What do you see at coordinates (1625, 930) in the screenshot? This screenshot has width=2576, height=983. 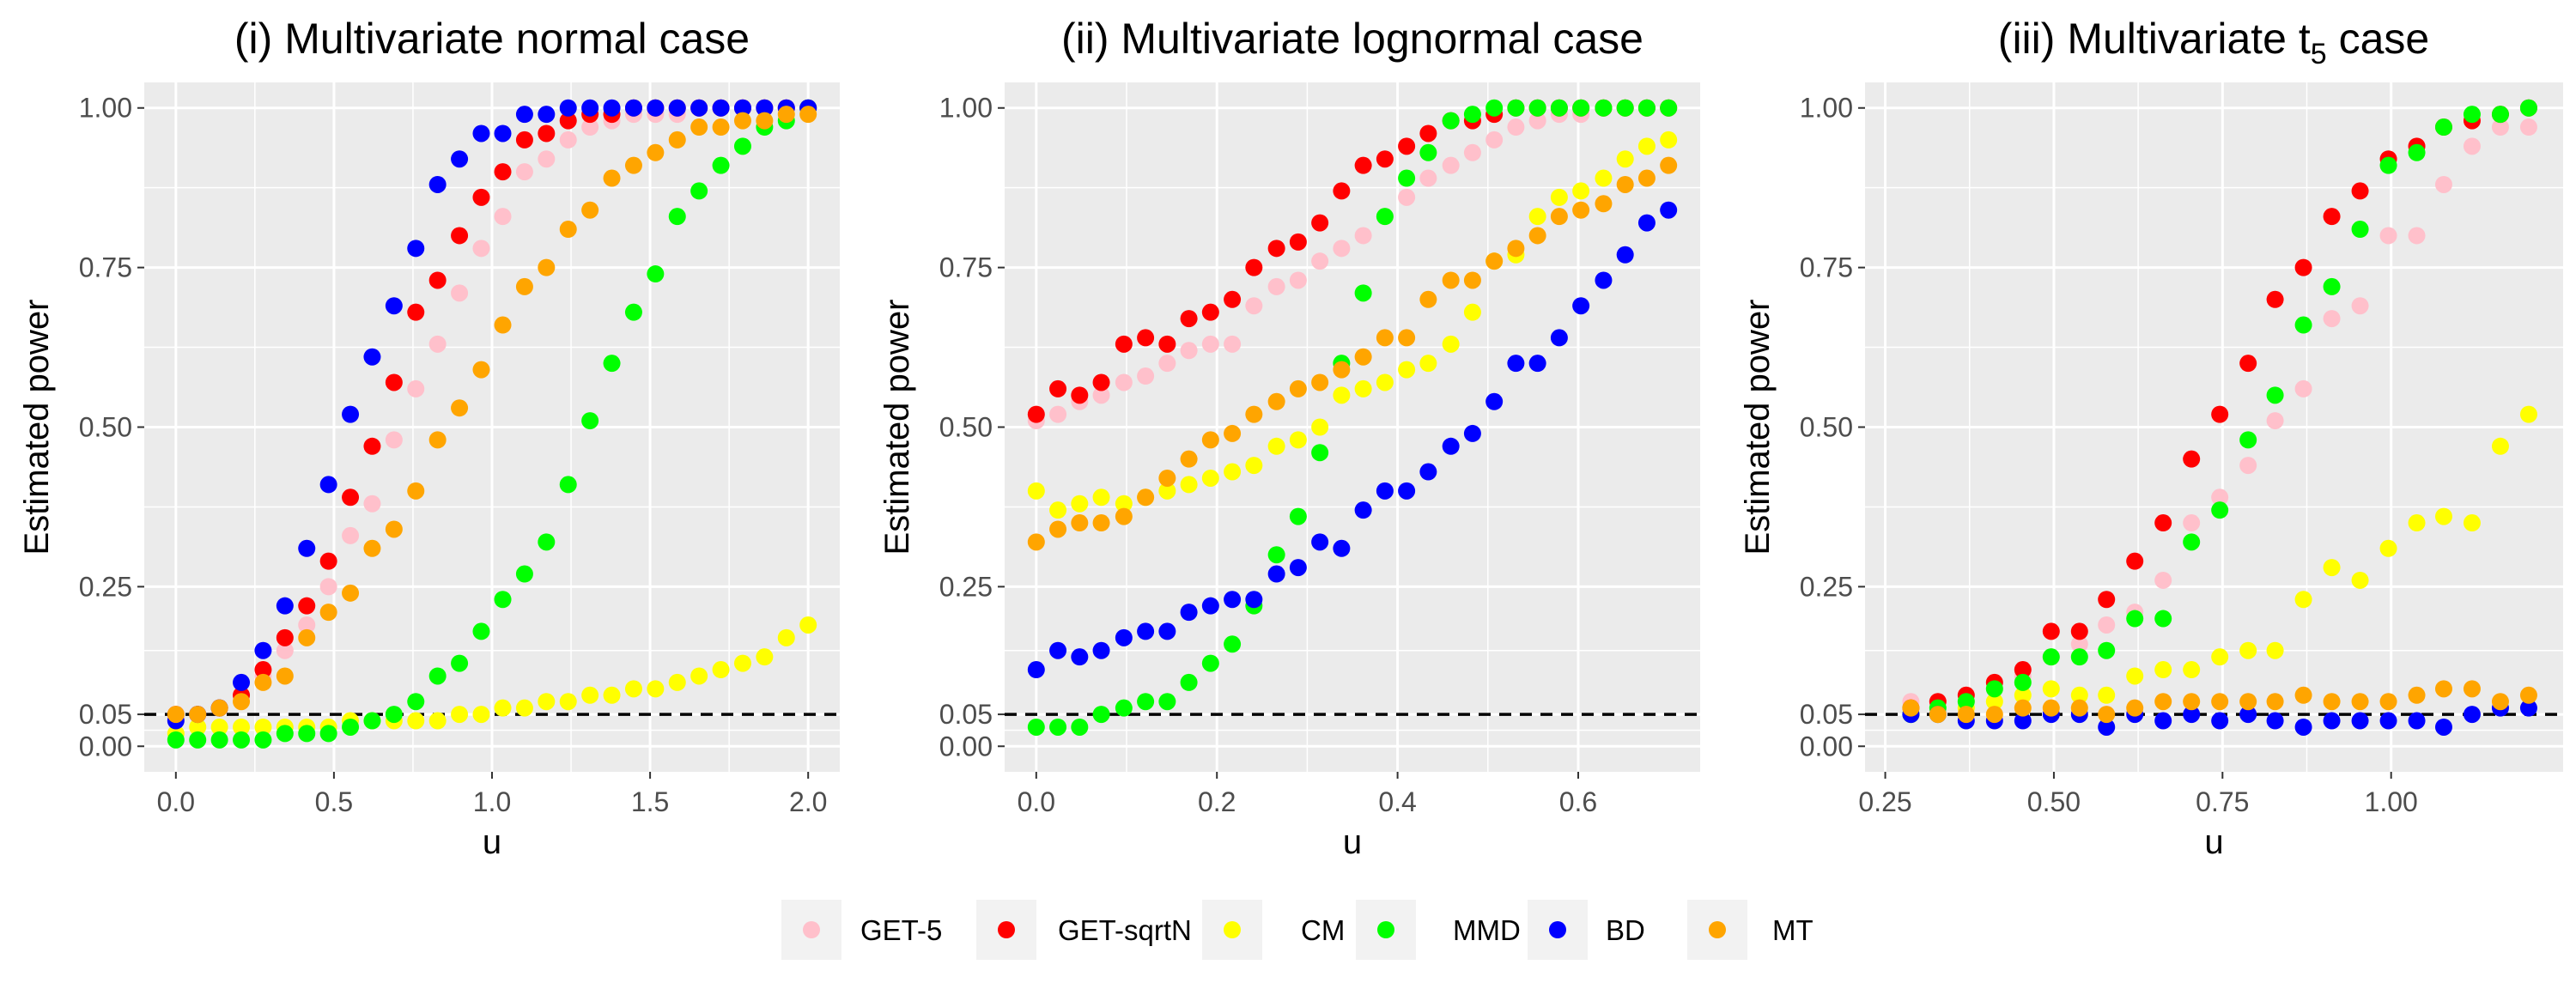 I see `legend-label: BD` at bounding box center [1625, 930].